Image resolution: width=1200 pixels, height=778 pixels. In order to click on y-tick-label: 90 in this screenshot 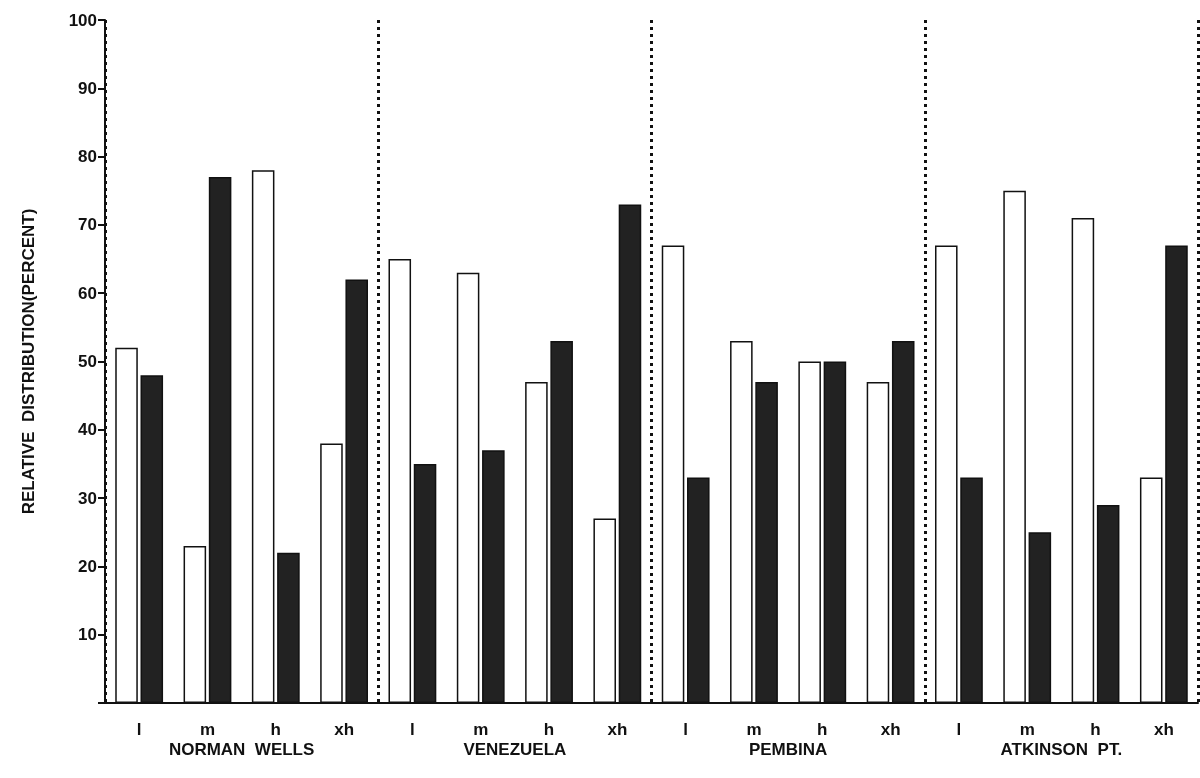, I will do `click(87, 88)`.